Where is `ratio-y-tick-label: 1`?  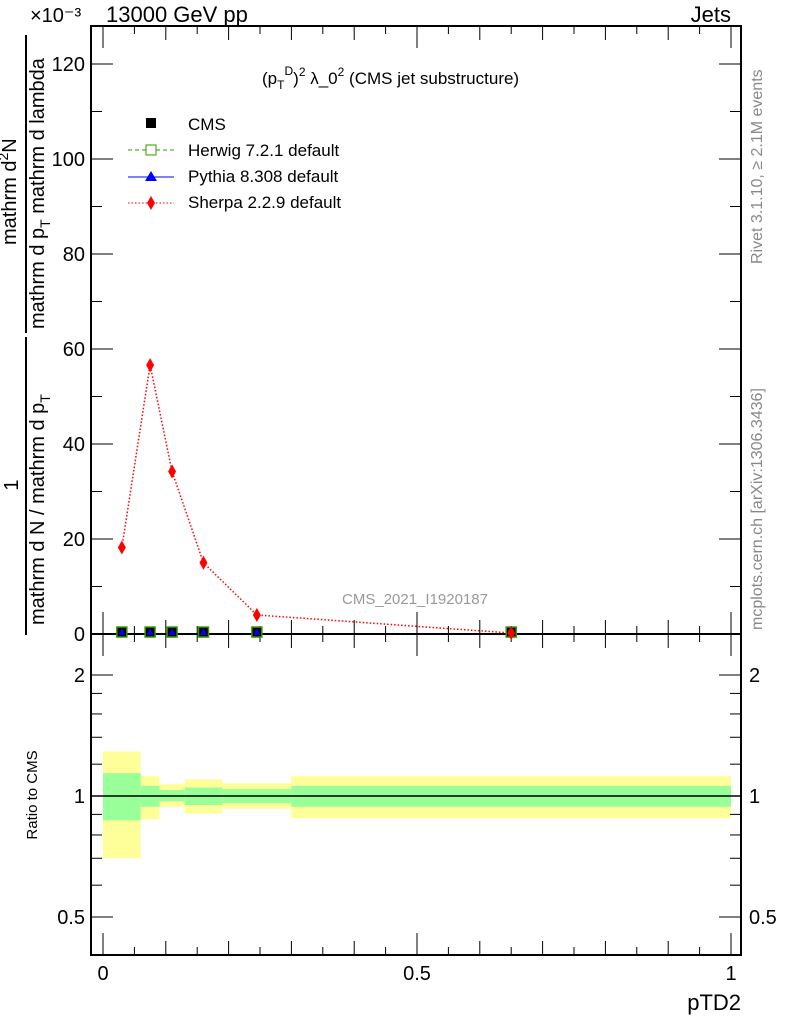
ratio-y-tick-label: 1 is located at coordinates (79, 797).